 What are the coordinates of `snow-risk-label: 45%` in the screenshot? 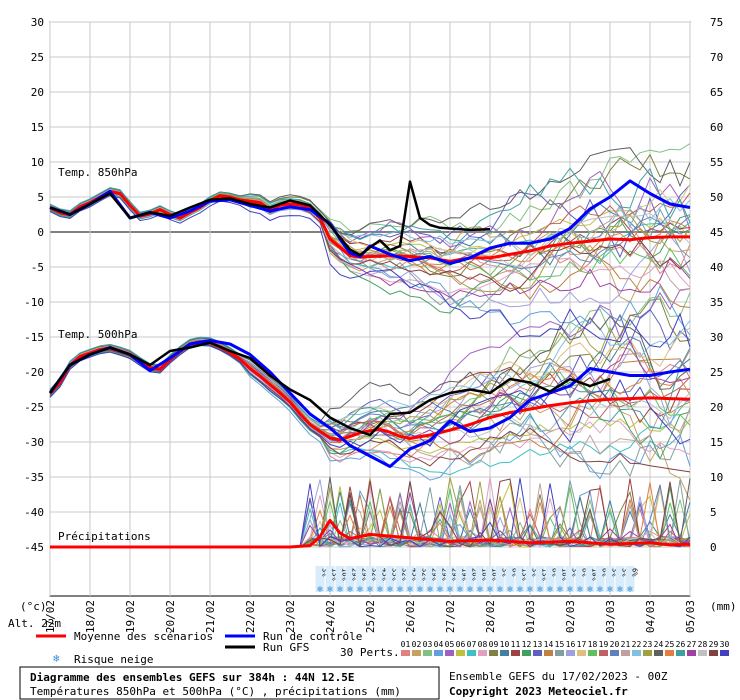 It's located at (415, 574).